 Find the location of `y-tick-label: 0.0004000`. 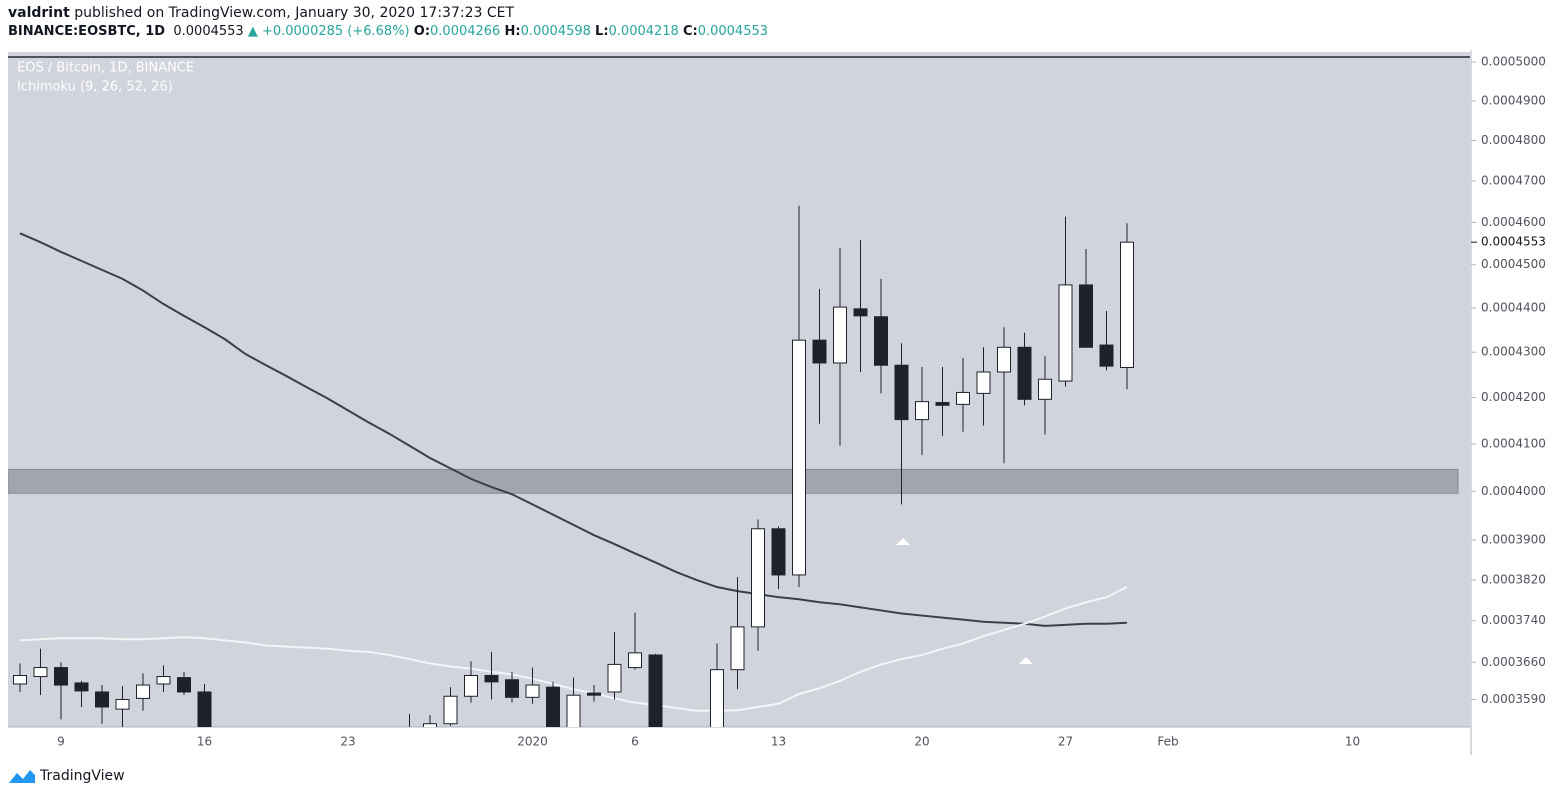

y-tick-label: 0.0004000 is located at coordinates (1513, 491).